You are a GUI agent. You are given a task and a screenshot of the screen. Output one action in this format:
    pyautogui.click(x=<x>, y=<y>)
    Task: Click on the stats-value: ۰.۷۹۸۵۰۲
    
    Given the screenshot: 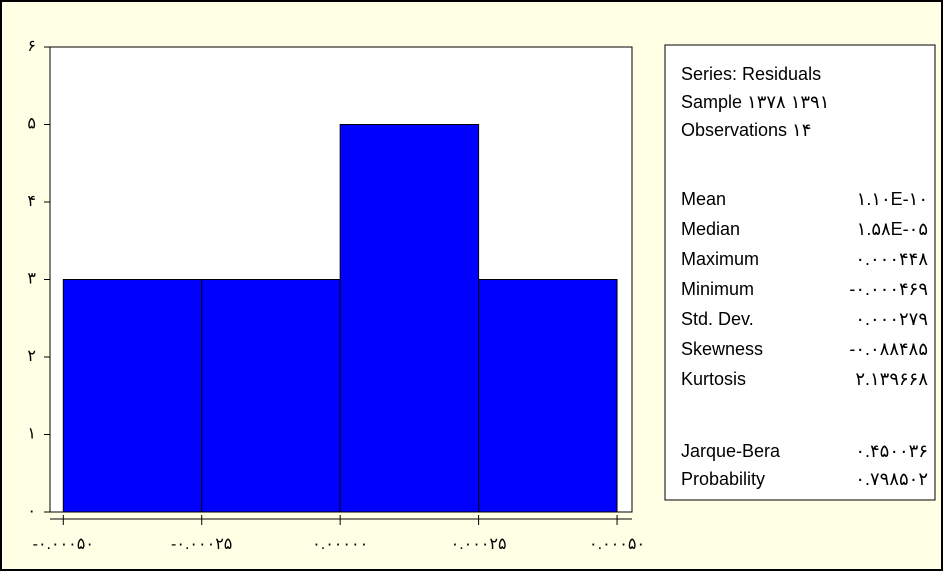 What is the action you would take?
    pyautogui.click(x=891, y=479)
    